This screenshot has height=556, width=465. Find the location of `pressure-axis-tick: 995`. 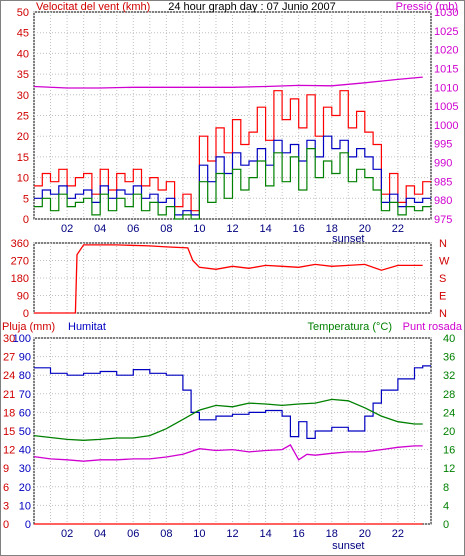

pressure-axis-tick: 995 is located at coordinates (443, 145).